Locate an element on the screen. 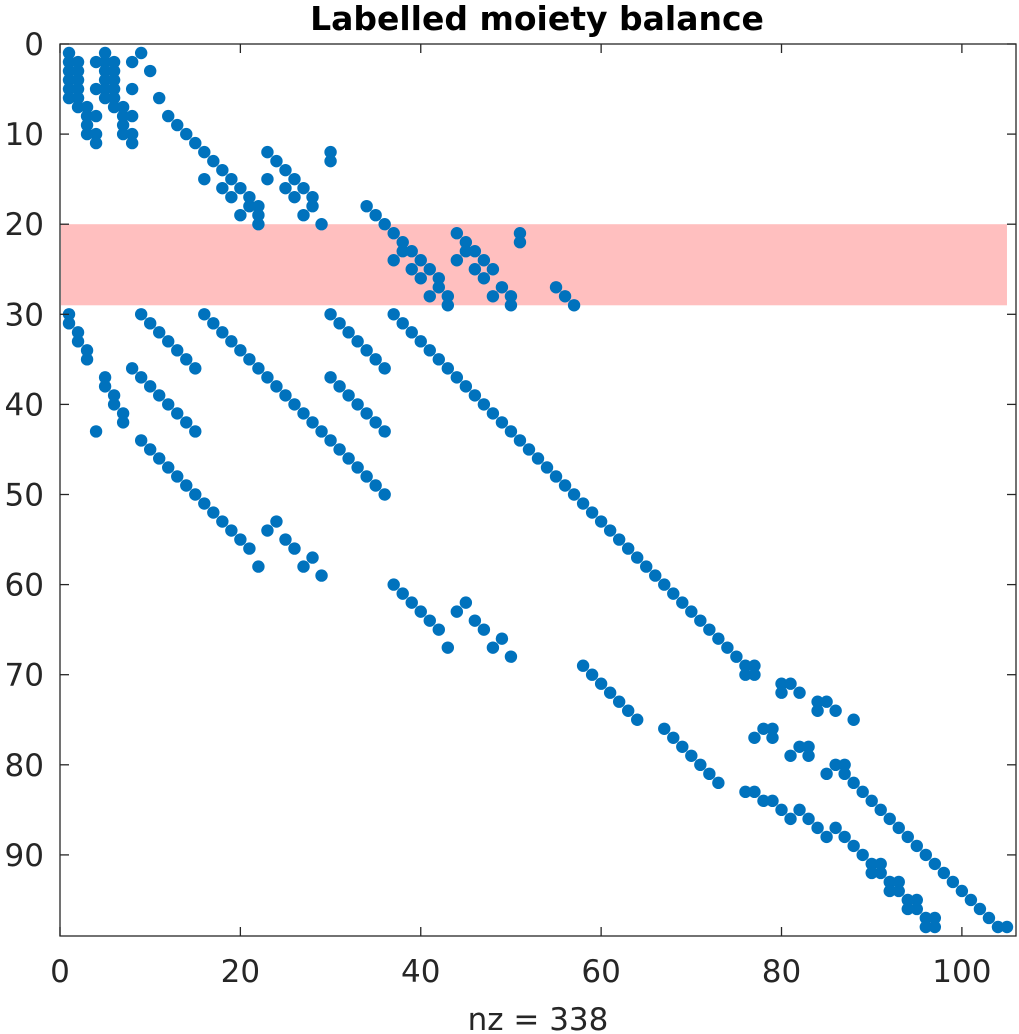 This screenshot has width=1019, height=1034. y-tick-label: 70 is located at coordinates (24, 676).